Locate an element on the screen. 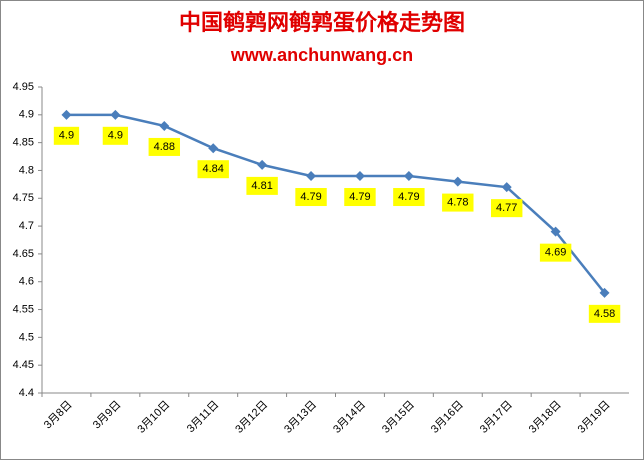  y-tick-label: 4.65 is located at coordinates (23, 254).